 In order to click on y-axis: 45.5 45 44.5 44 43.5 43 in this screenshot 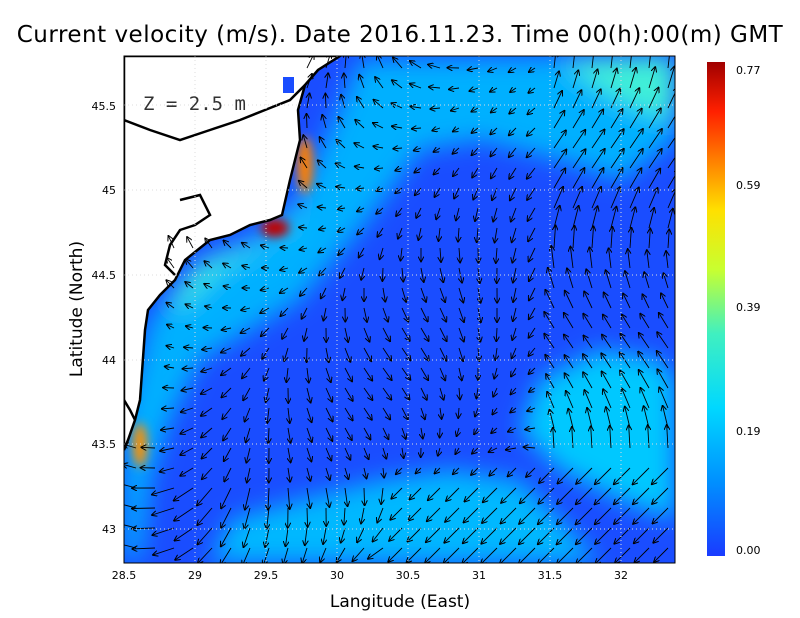, I will do `click(104, 318)`.